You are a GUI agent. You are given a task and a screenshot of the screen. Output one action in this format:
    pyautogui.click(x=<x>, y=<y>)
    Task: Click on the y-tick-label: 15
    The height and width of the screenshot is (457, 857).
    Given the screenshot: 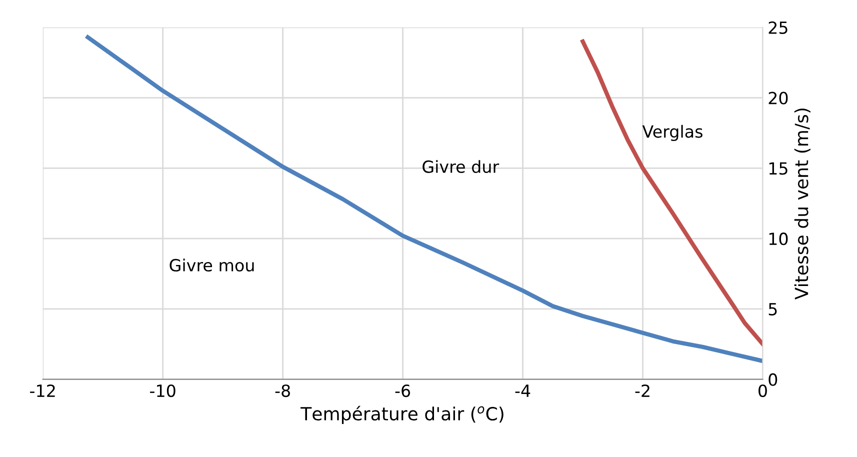 What is the action you would take?
    pyautogui.click(x=778, y=168)
    